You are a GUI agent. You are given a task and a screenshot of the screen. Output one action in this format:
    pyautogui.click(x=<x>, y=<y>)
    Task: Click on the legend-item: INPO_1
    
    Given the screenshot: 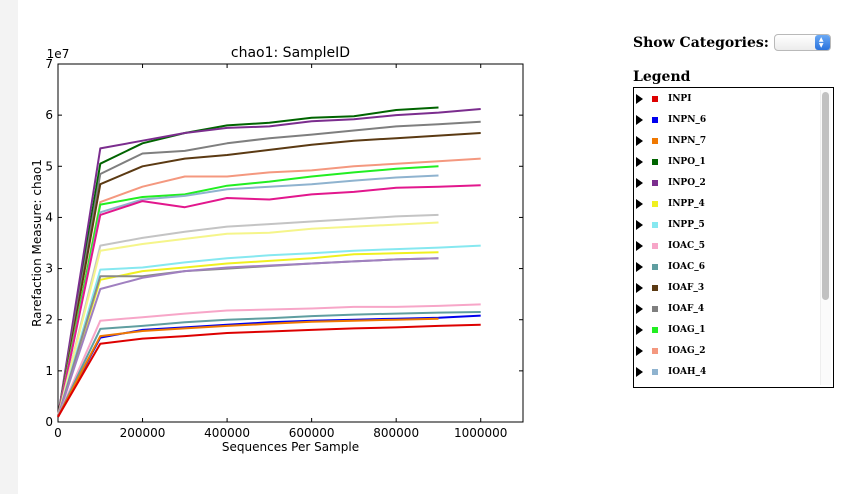 What is the action you would take?
    pyautogui.click(x=671, y=162)
    